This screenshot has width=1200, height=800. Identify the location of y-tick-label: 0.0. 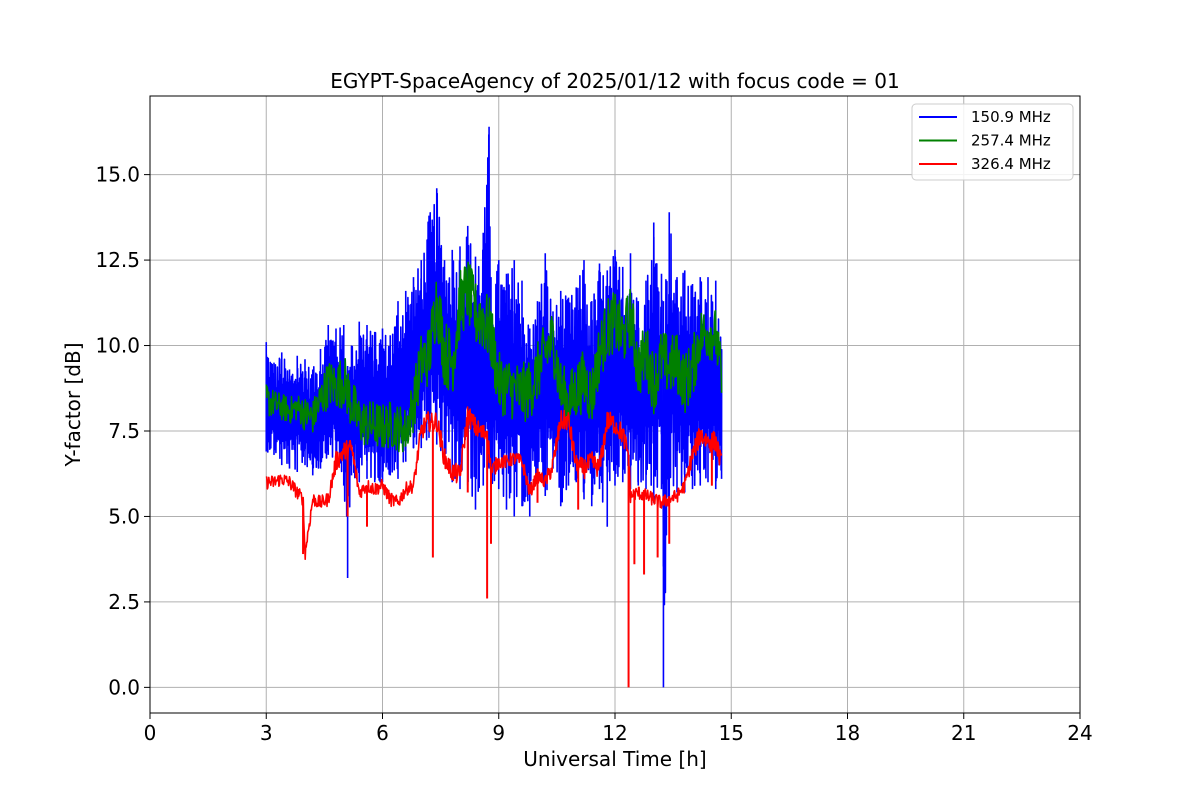
(124, 687).